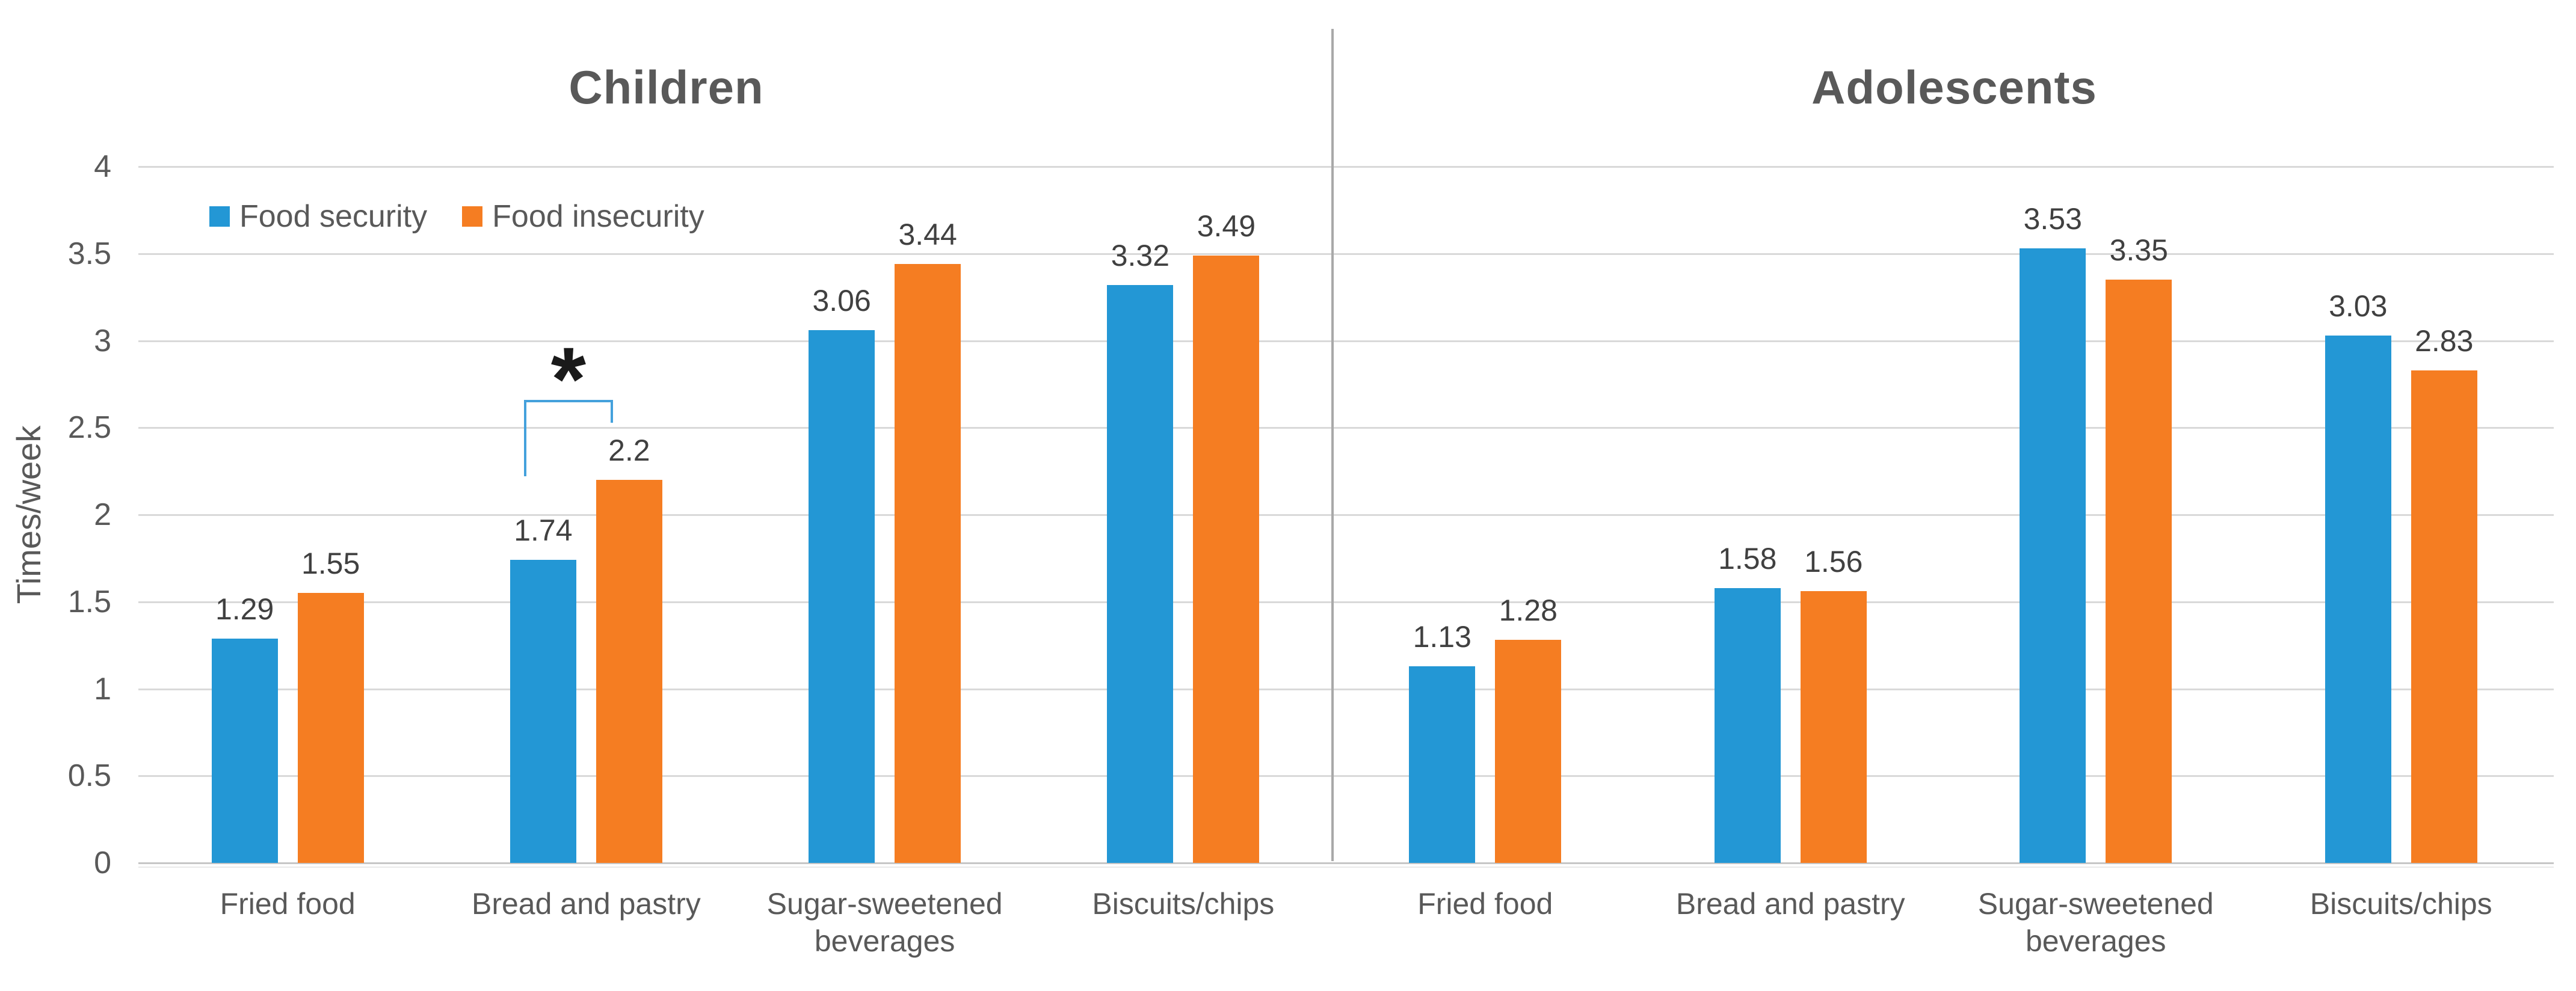 The width and height of the screenshot is (2576, 991). I want to click on food-security-swatch-icon, so click(219, 216).